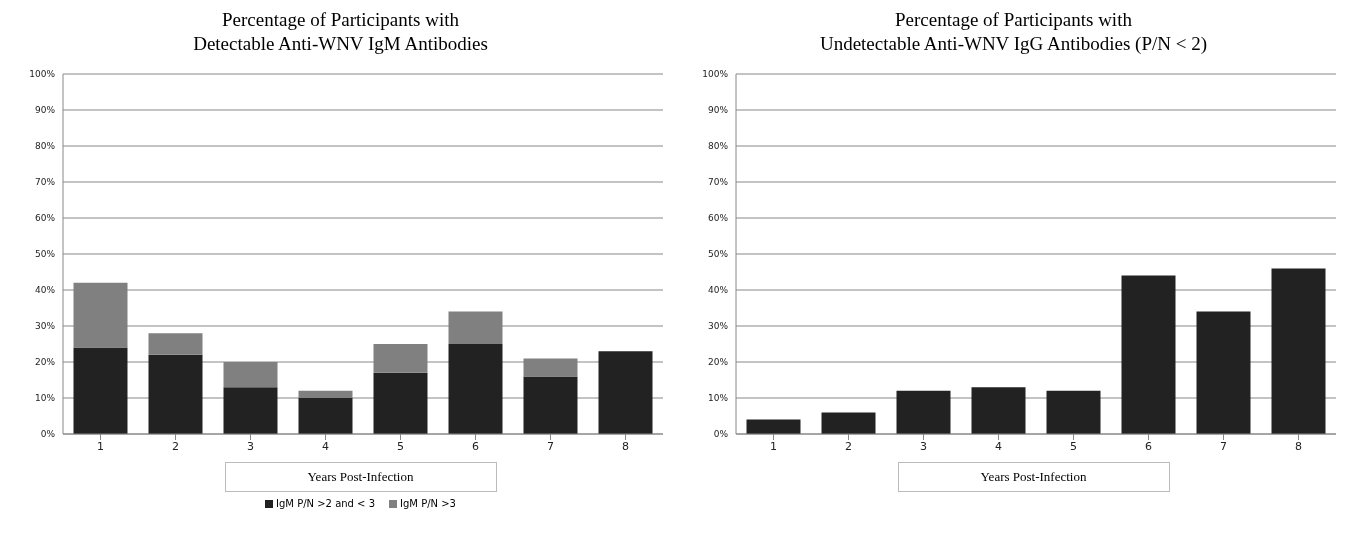 The image size is (1354, 555). What do you see at coordinates (1013, 32) in the screenshot?
I see `chart-title: Percentage of Participants with Undetectable Anti-WNV IgG Antibodies (P/N < 2)` at bounding box center [1013, 32].